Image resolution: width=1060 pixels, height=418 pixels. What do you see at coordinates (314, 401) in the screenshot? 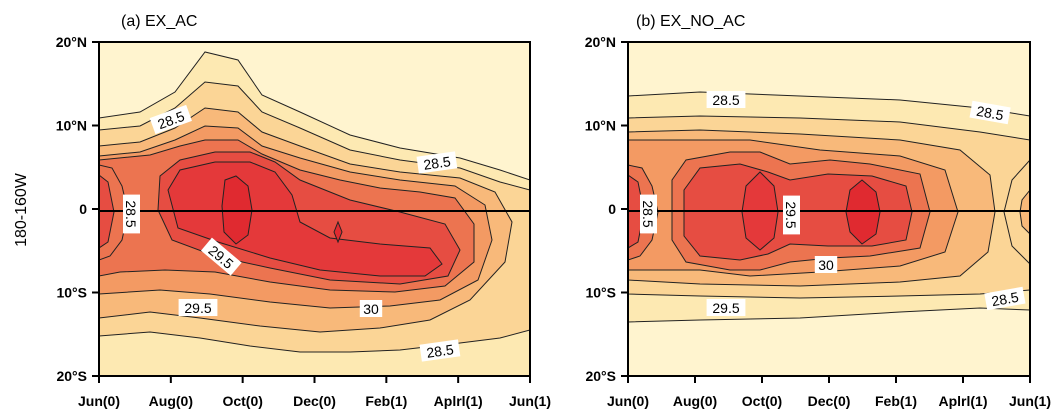
I see `panel-a-x-tick-label: Dec(0)` at bounding box center [314, 401].